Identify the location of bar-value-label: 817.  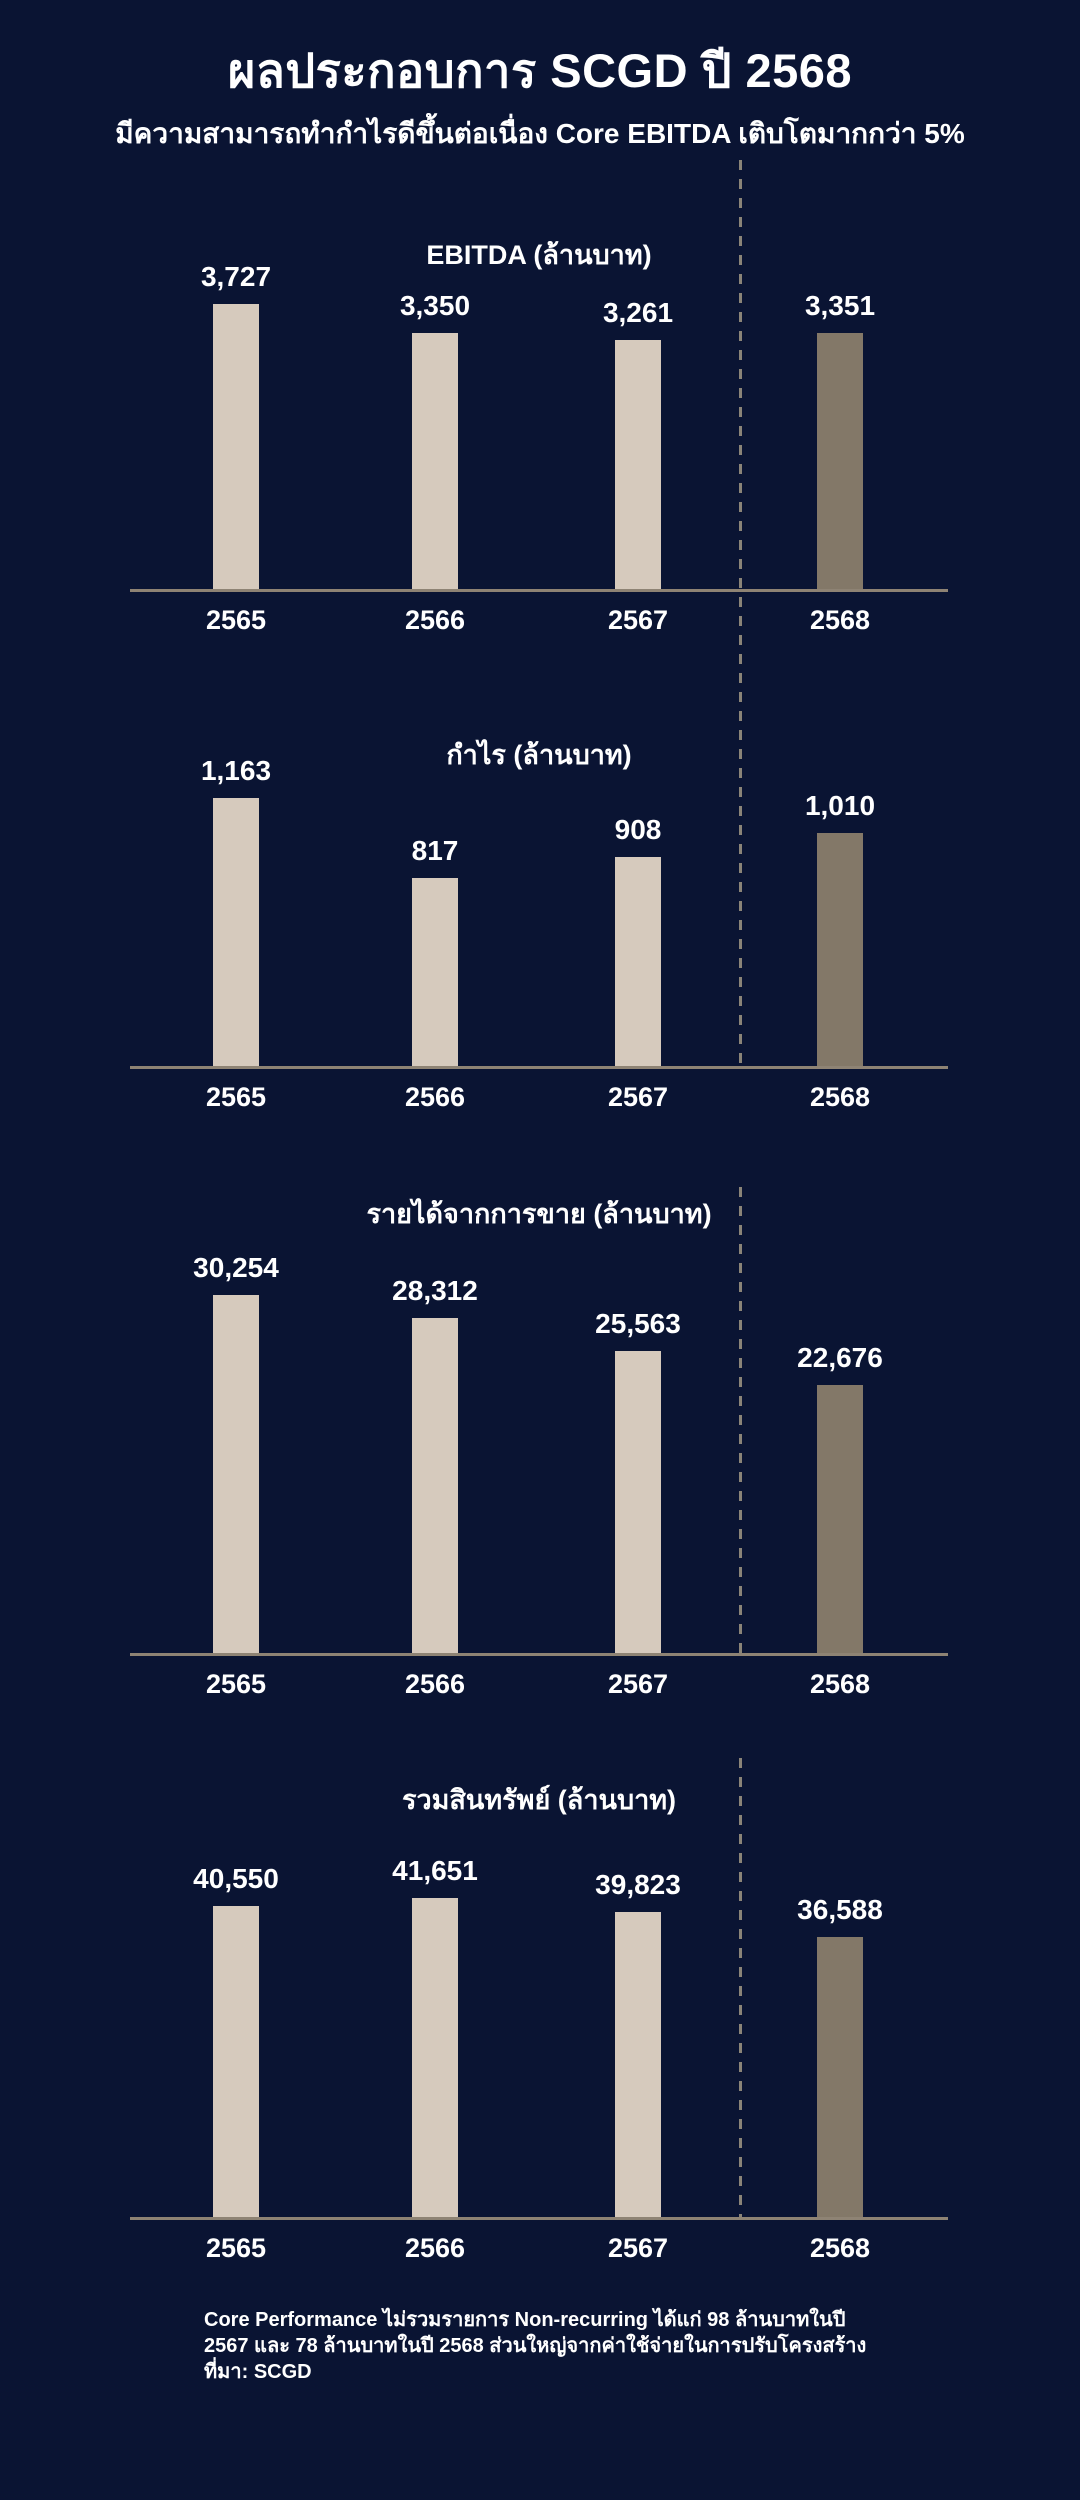
(435, 850).